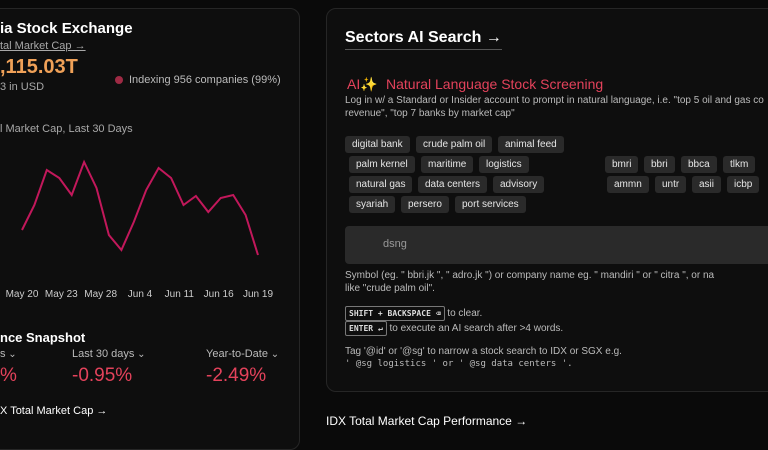 The width and height of the screenshot is (768, 450). Describe the element at coordinates (140, 207) in the screenshot. I see `line` at that location.